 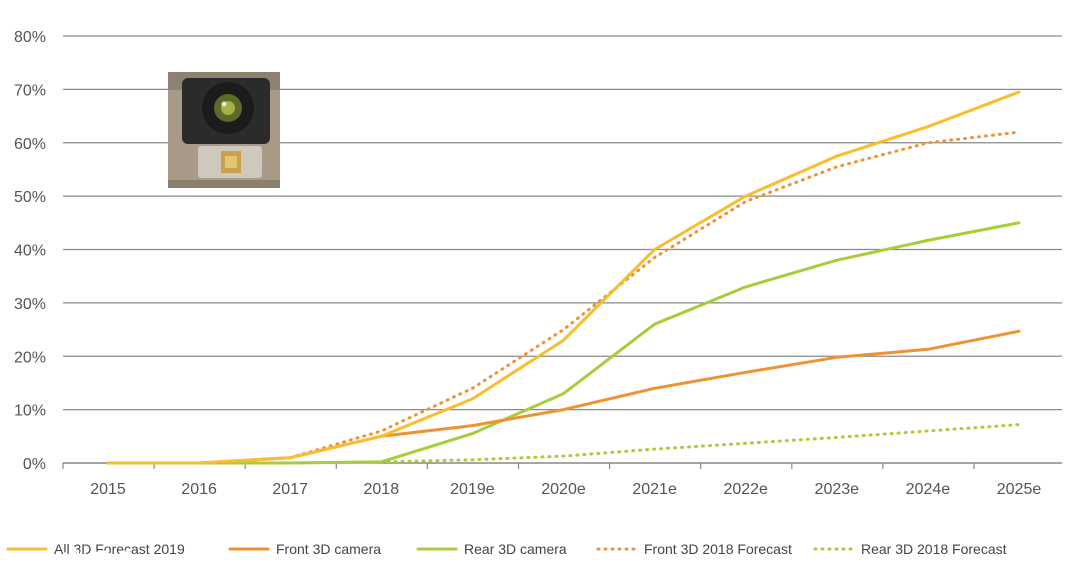 What do you see at coordinates (328, 549) in the screenshot?
I see `legend-label: Front 3D camera` at bounding box center [328, 549].